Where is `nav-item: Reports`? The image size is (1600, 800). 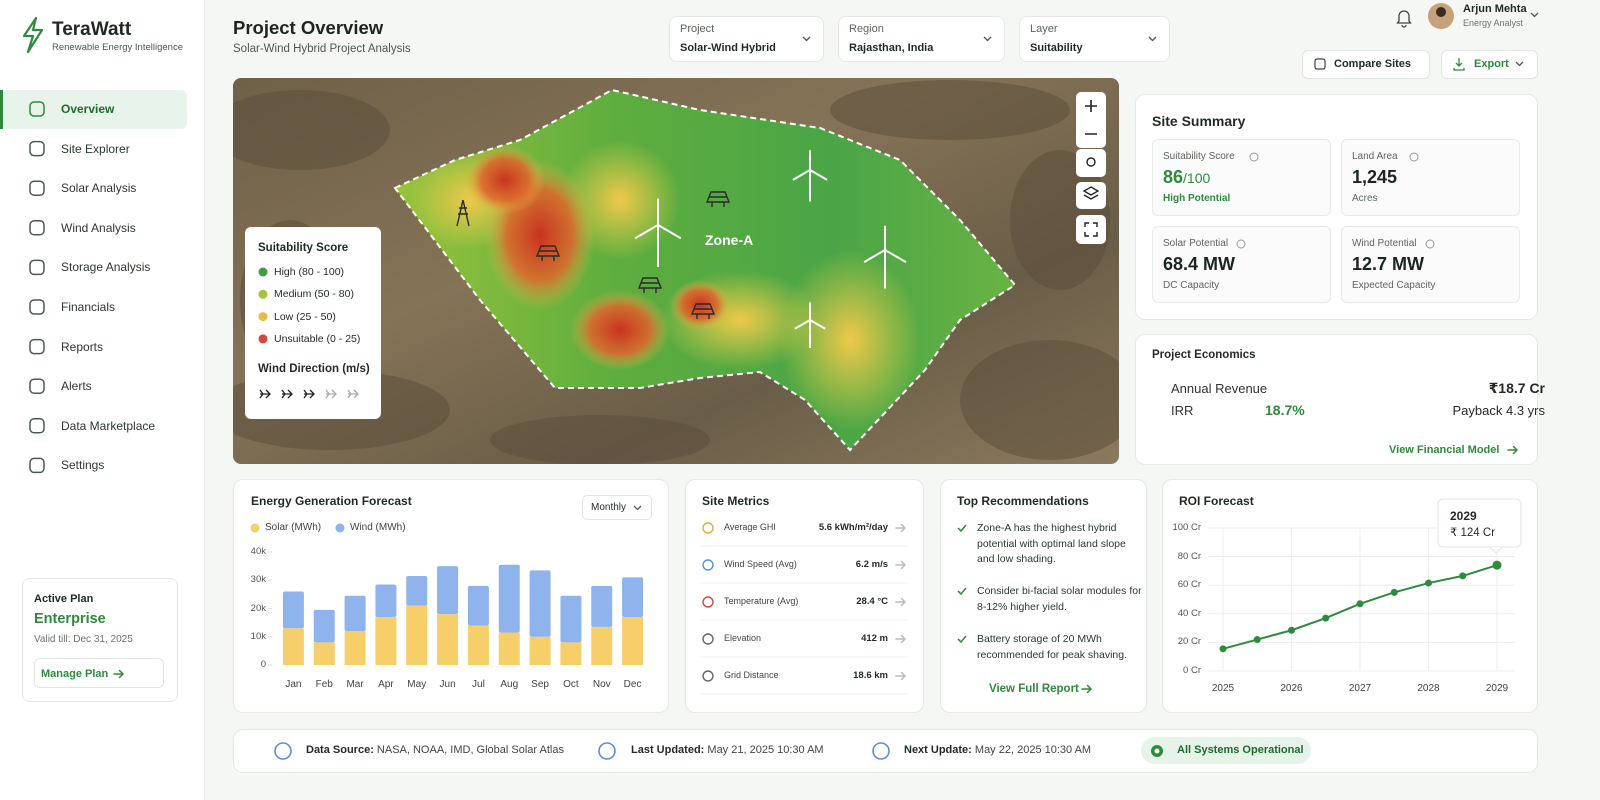 nav-item: Reports is located at coordinates (82, 346).